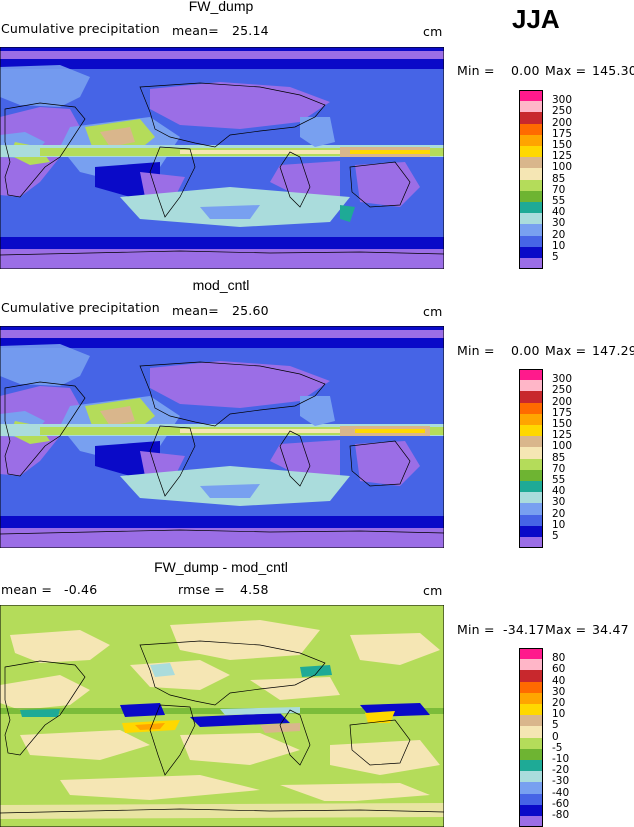  Describe the element at coordinates (433, 590) in the screenshot. I see `panel3-unit: cm` at that location.